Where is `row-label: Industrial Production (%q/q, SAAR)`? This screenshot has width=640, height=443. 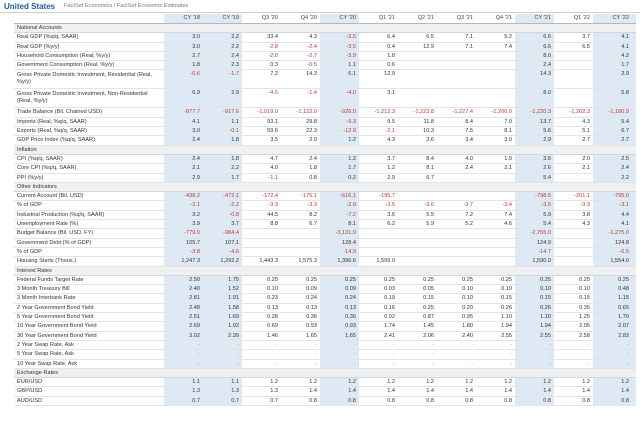
row-label: Industrial Production (%q/q, SAAR) is located at coordinates (89, 215).